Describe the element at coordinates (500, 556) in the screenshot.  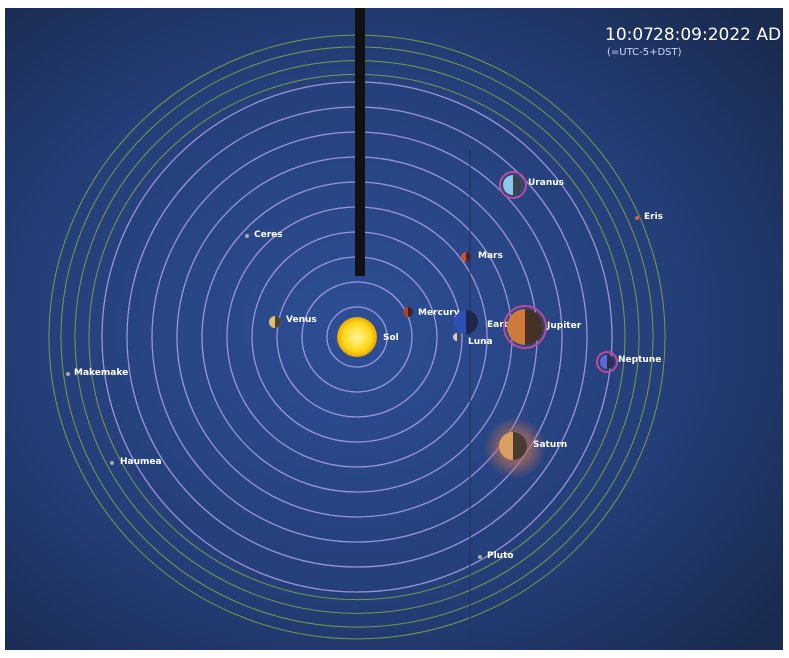
I see `body-label: Pluto` at that location.